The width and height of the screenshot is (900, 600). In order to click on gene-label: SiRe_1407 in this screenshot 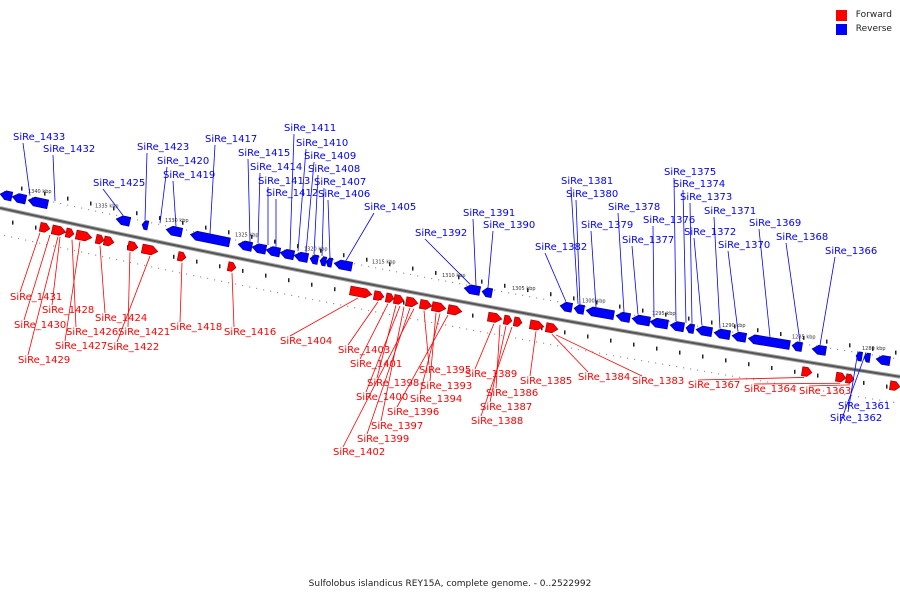, I will do `click(340, 182)`.